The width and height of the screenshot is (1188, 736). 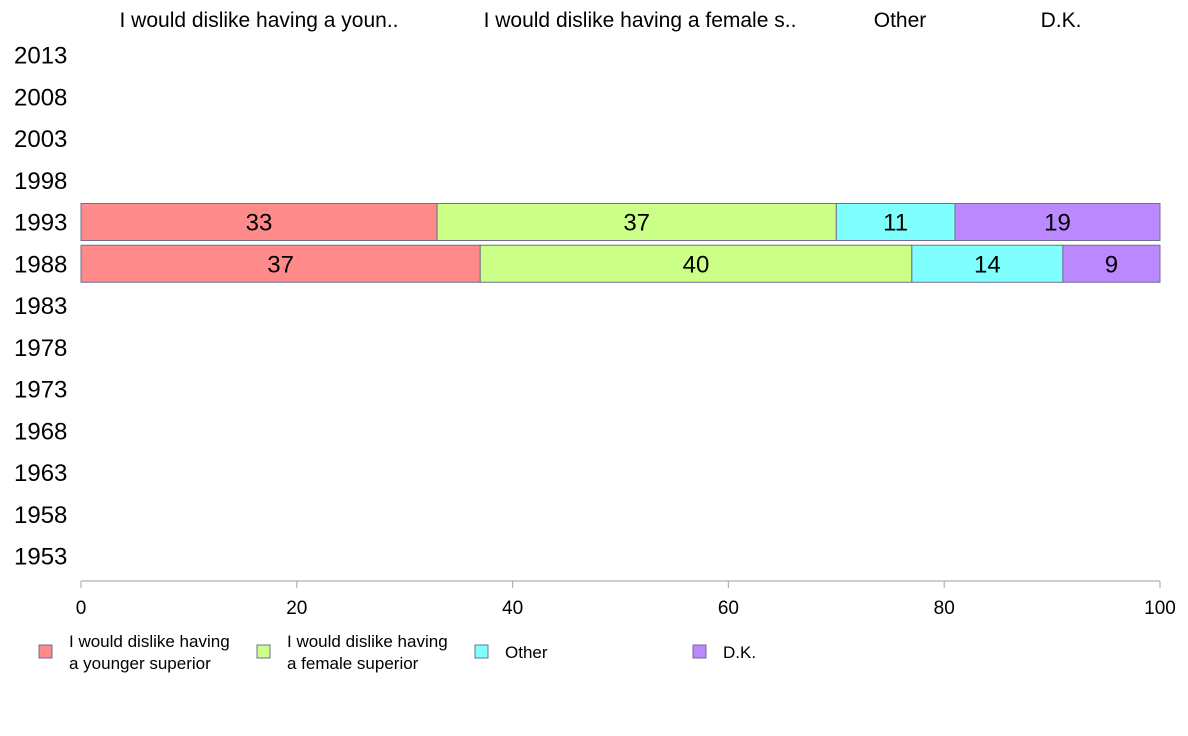 I want to click on year-tick-label: 1973, so click(x=40, y=390).